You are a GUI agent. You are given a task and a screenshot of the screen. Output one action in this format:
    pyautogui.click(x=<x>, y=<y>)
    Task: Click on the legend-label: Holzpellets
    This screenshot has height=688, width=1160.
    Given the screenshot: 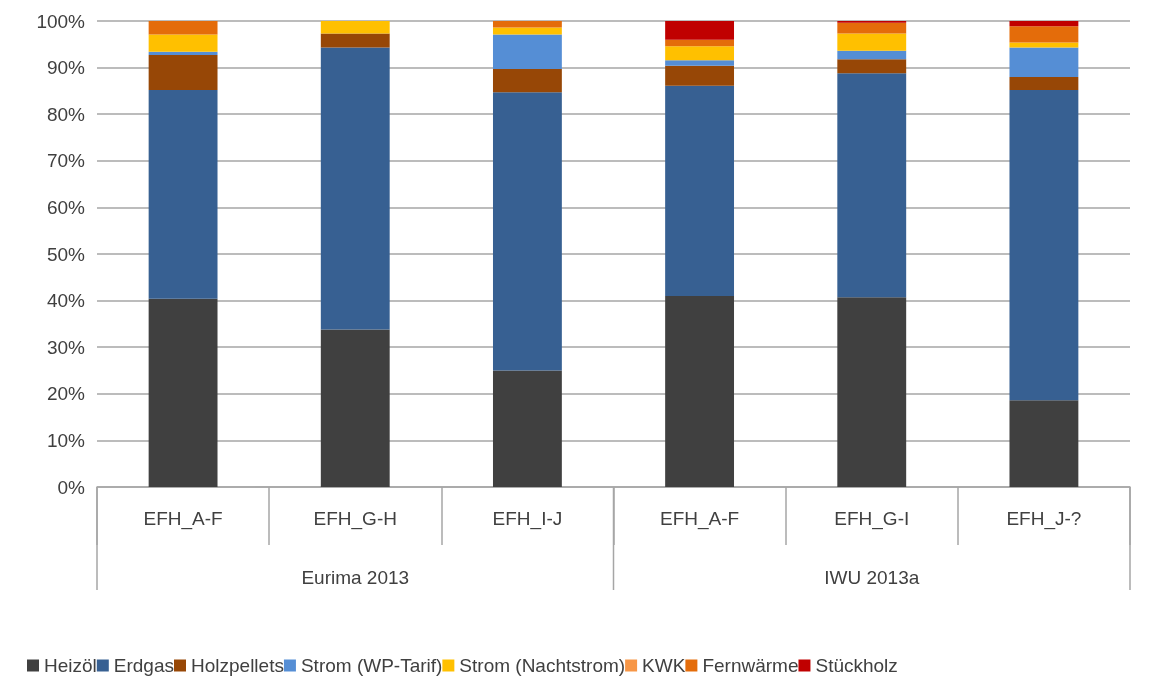 What is the action you would take?
    pyautogui.click(x=237, y=665)
    